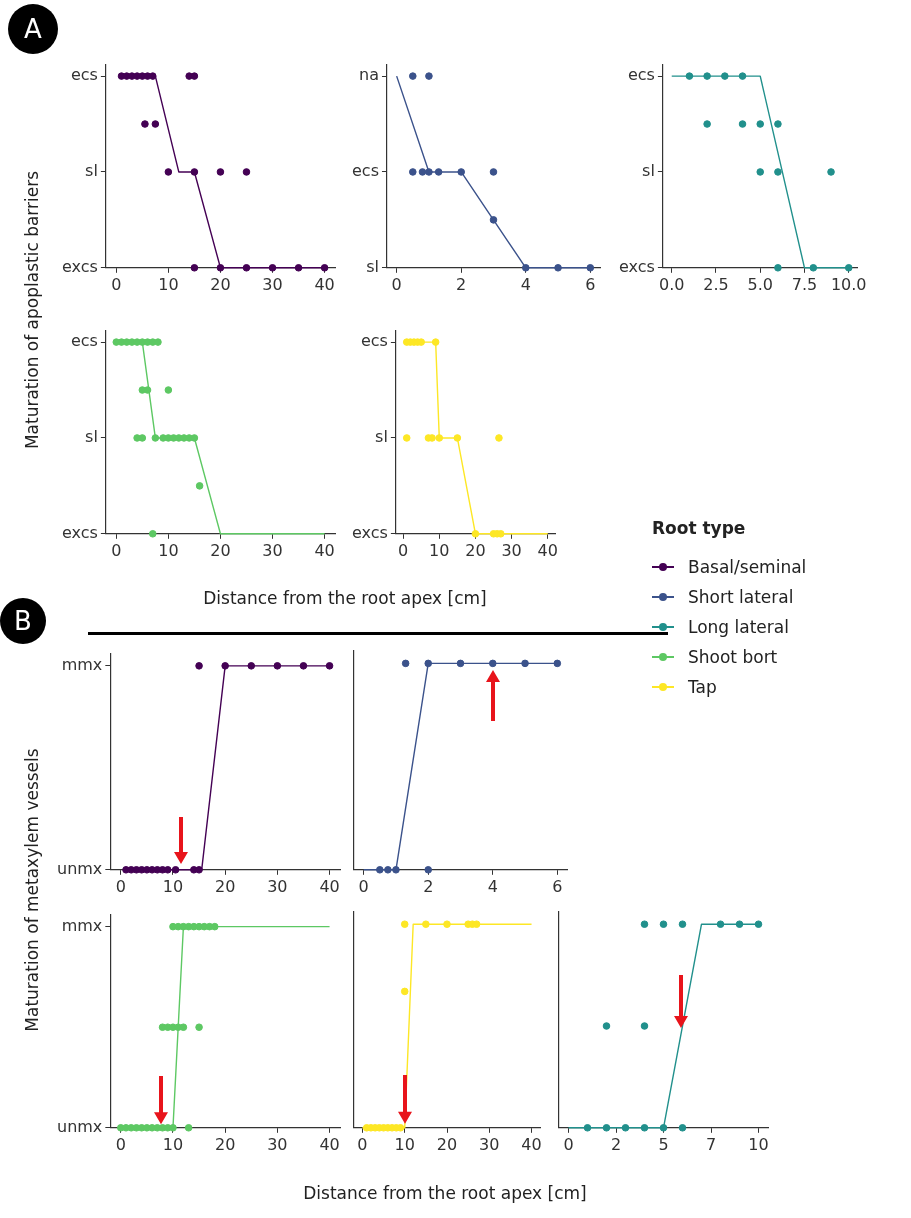 This screenshot has width=911, height=1218. Describe the element at coordinates (716, 284) in the screenshot. I see `x-tick-label: 2.5` at that location.